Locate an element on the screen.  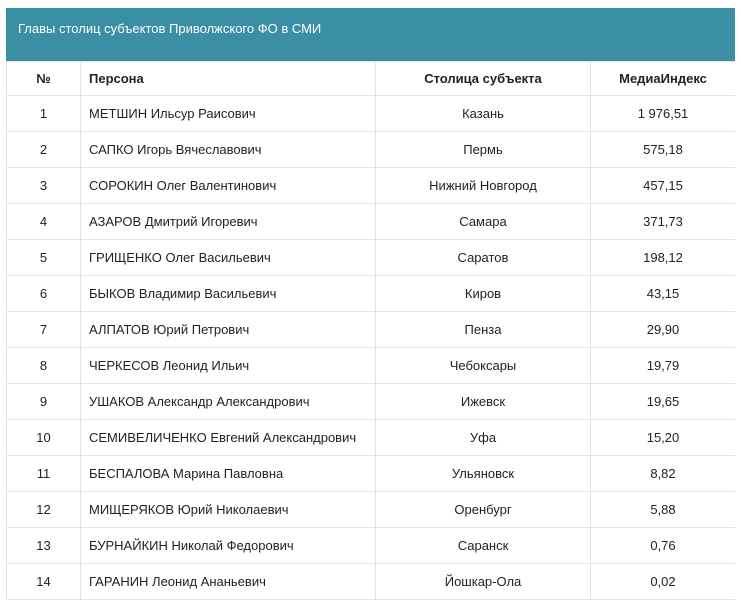
column-header-number: № is located at coordinates (43, 78).